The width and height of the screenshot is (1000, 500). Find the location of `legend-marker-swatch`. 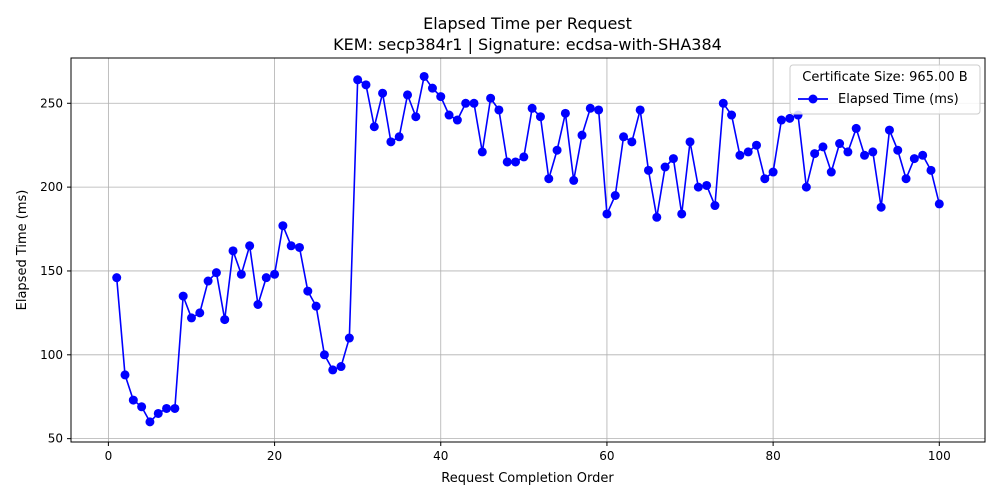

legend-marker-swatch is located at coordinates (813, 99).